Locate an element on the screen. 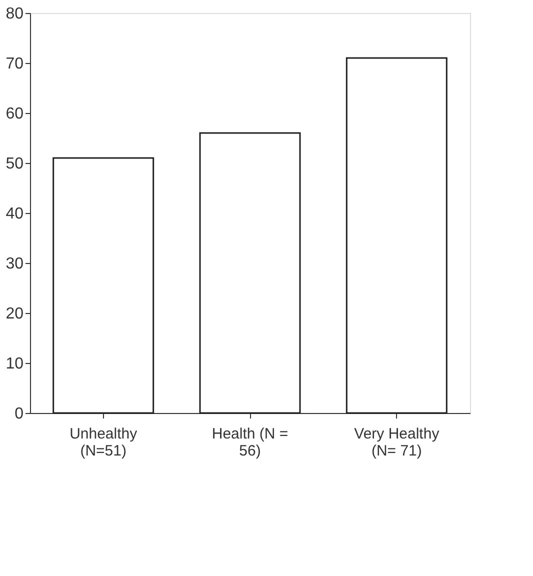 Image resolution: width=533 pixels, height=576 pixels. y-tick-label: 80 is located at coordinates (15, 14).